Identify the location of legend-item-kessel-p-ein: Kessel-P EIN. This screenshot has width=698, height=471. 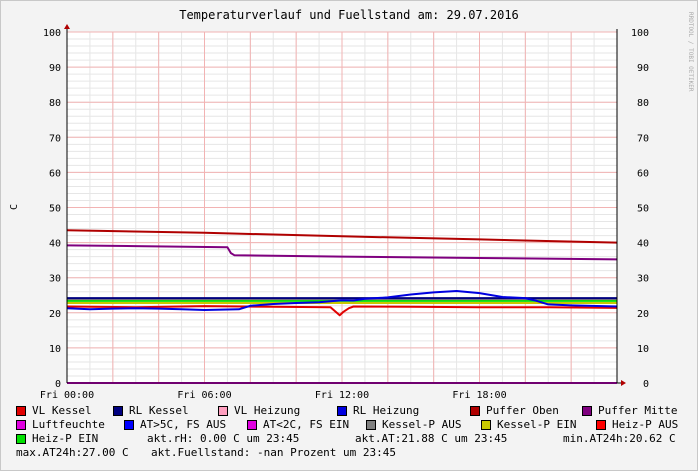
(528, 425).